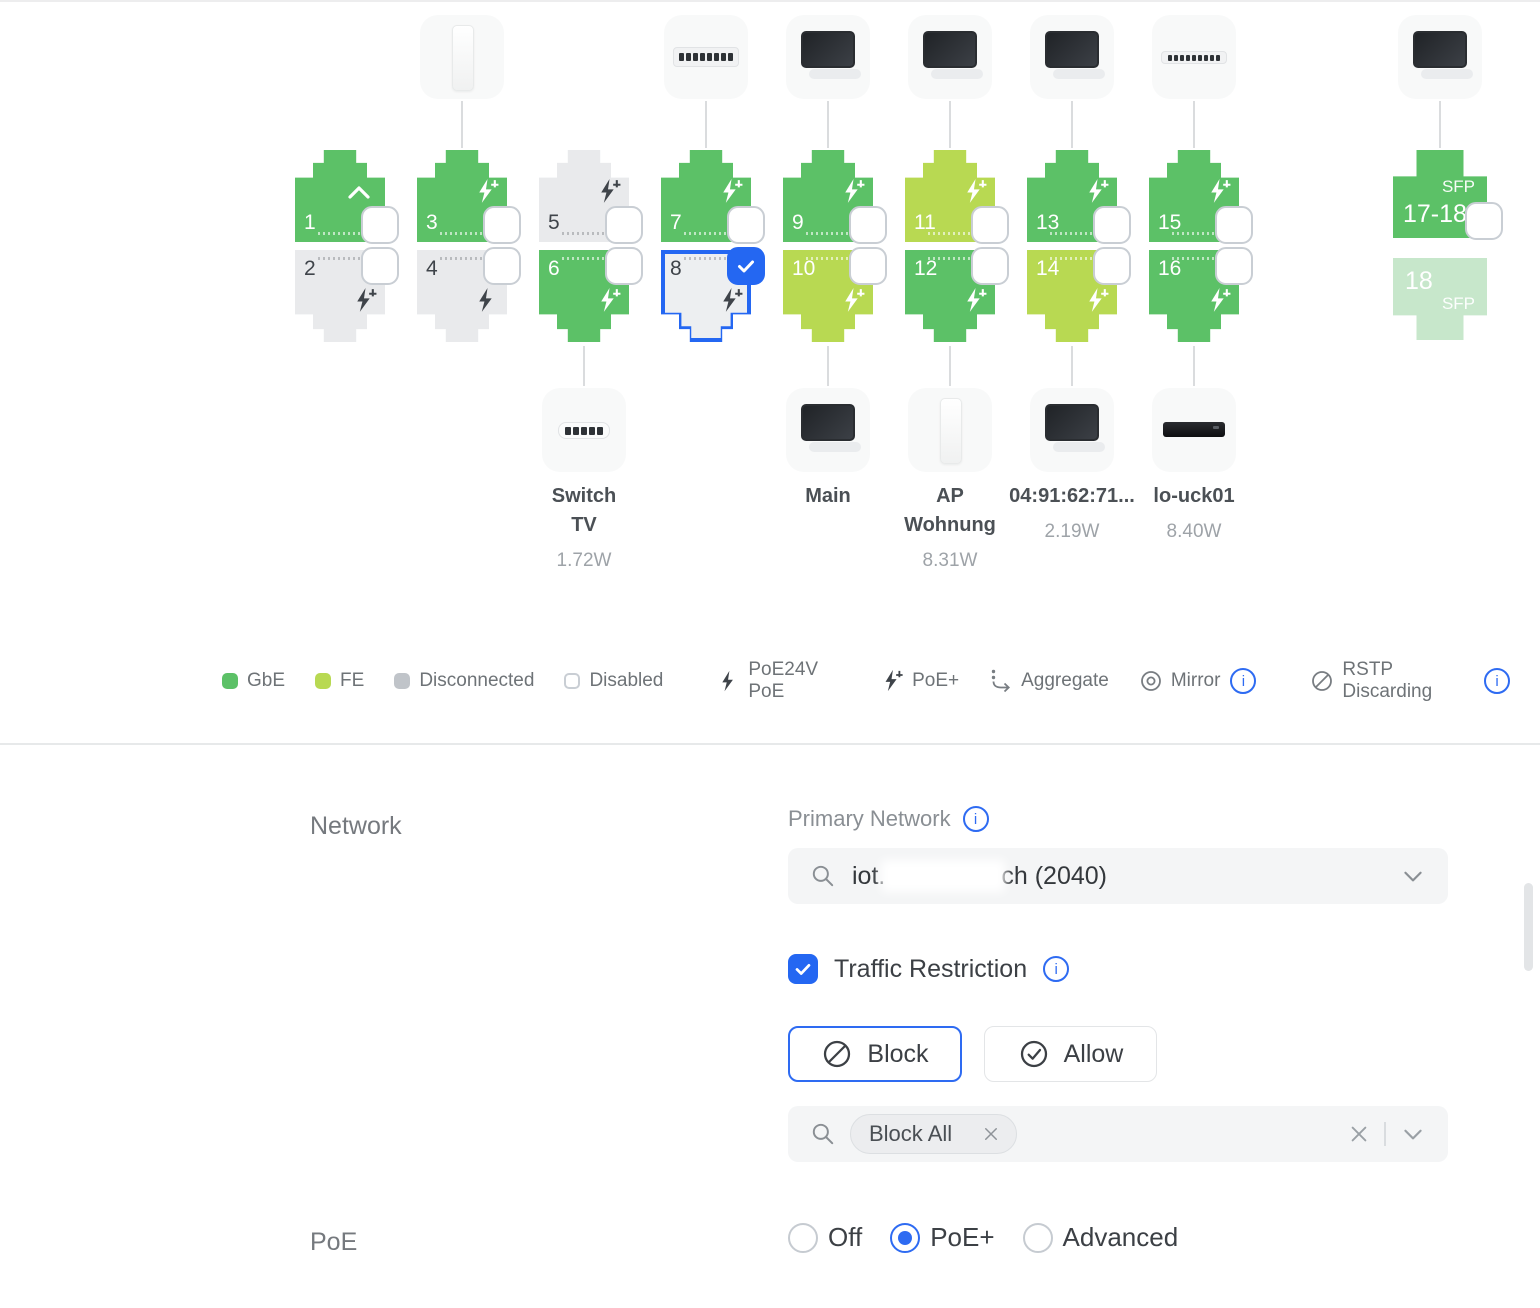  I want to click on allow-button: Allow, so click(1070, 1054).